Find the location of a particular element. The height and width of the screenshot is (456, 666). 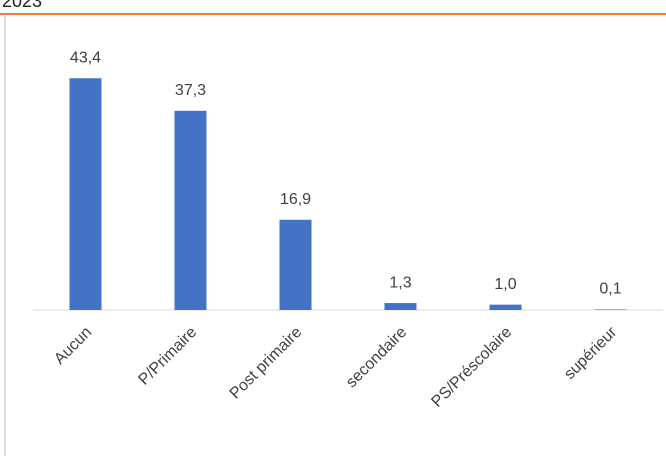

data-label: 16,9 is located at coordinates (295, 199).